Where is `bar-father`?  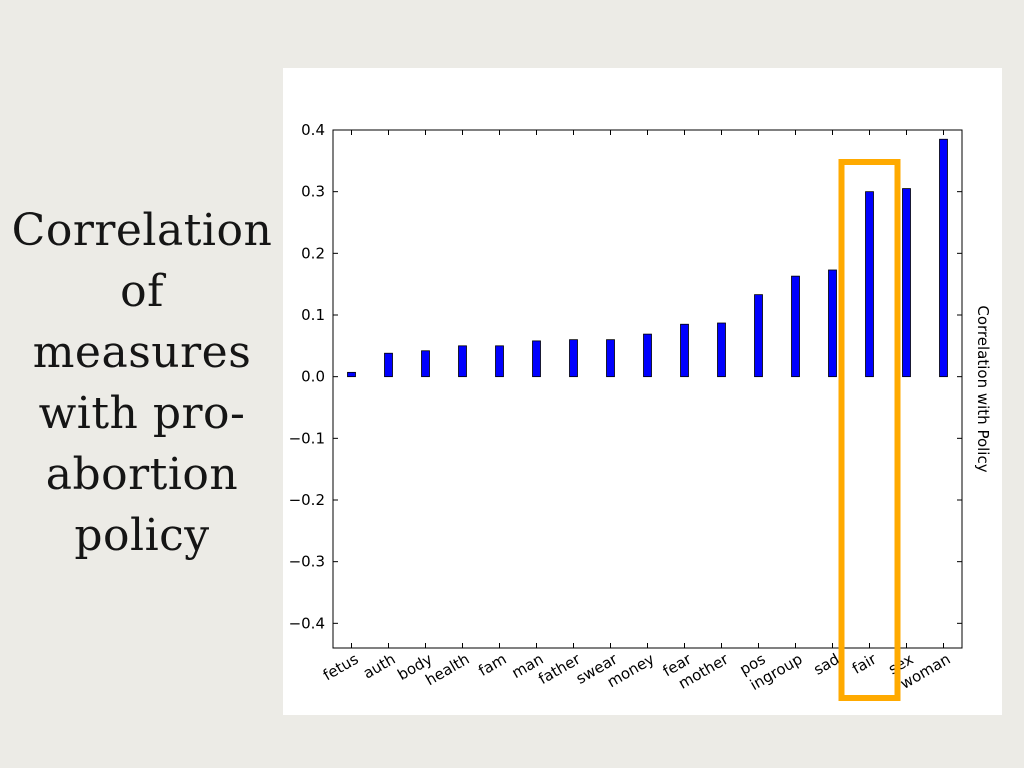
bar-father is located at coordinates (573, 358).